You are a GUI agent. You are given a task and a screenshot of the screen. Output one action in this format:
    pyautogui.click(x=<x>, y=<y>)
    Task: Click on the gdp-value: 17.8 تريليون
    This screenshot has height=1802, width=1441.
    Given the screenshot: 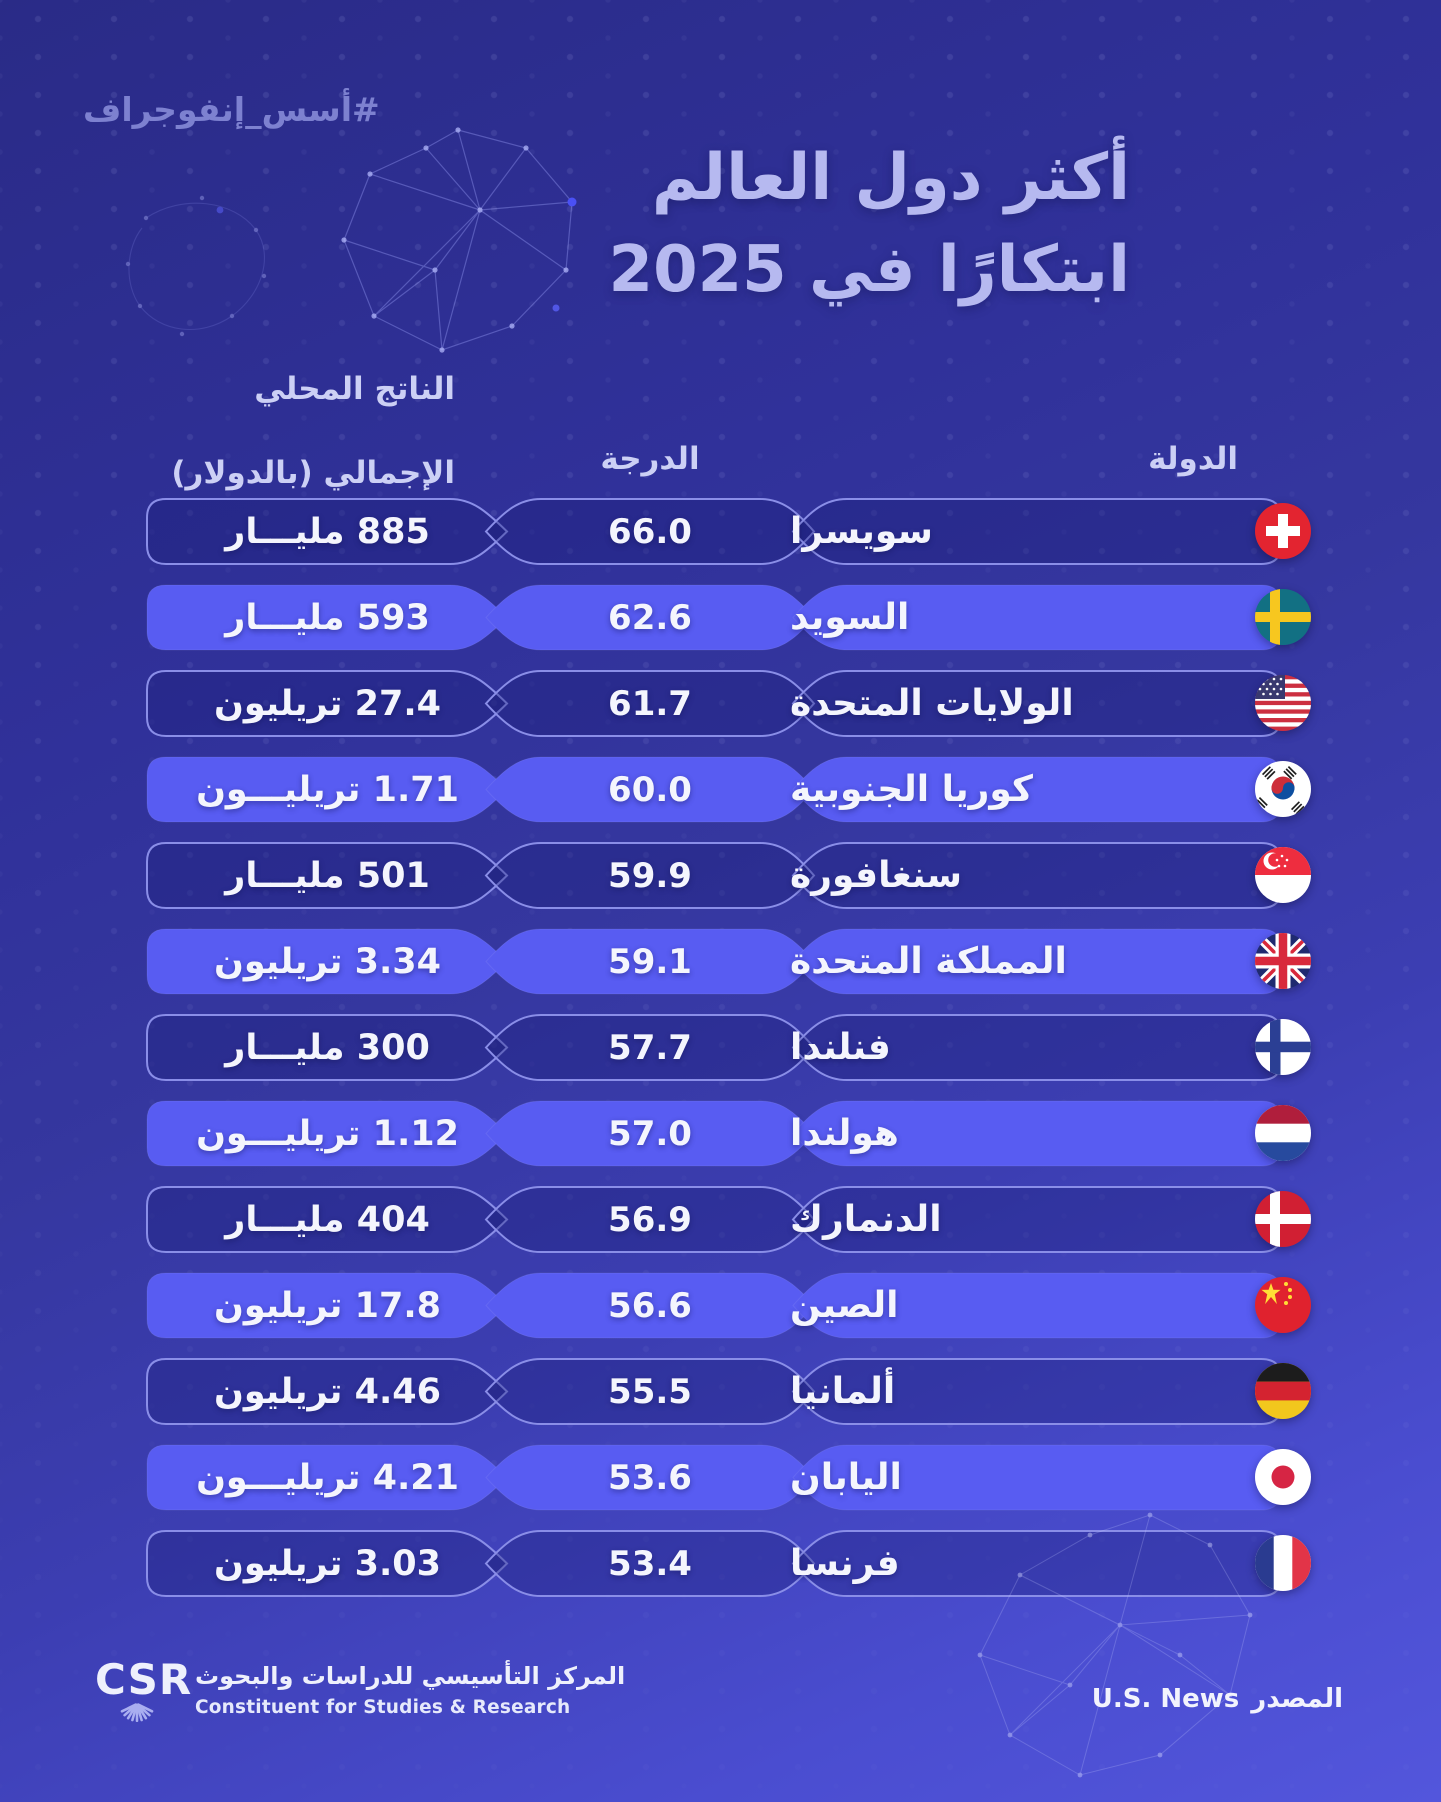 What is the action you would take?
    pyautogui.click(x=327, y=1305)
    